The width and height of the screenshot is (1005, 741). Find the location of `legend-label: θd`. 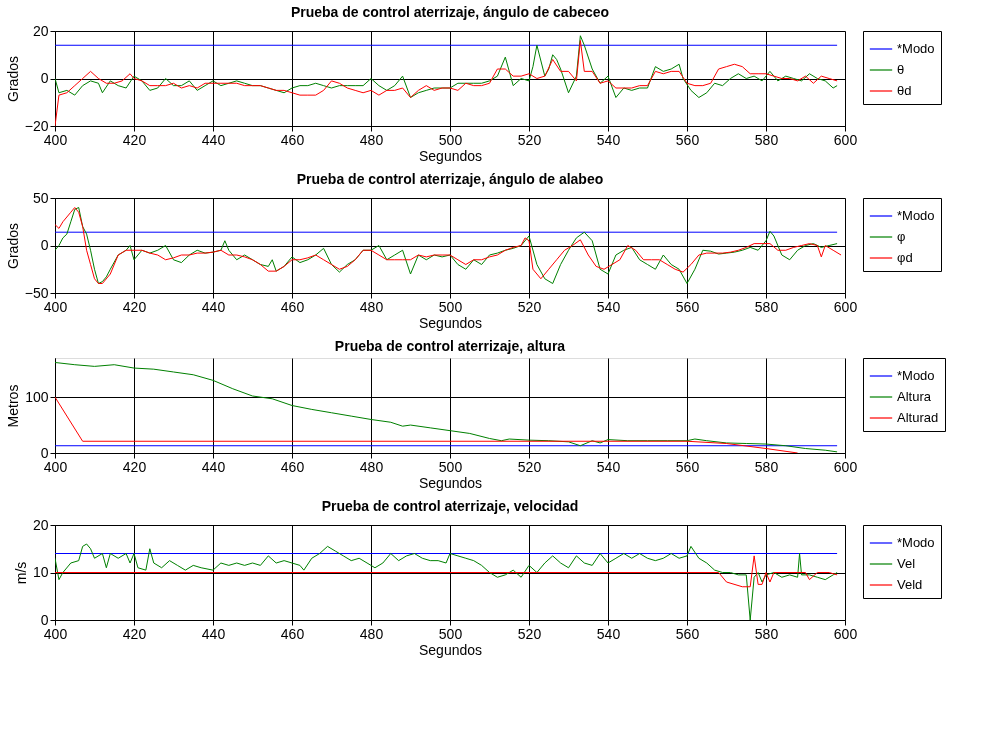

legend-label: θd is located at coordinates (904, 90).